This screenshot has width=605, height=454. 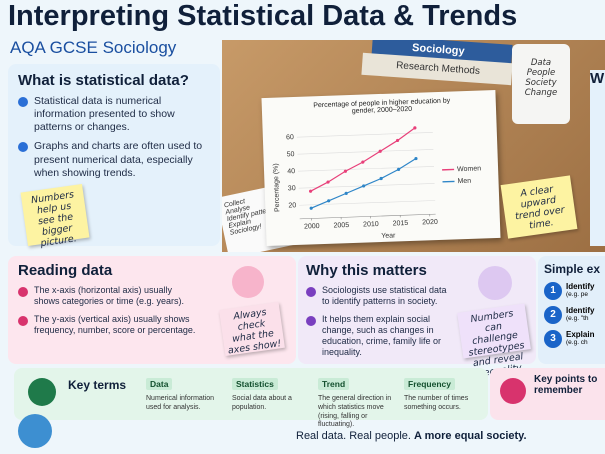 I want to click on line, so click(x=363, y=159).